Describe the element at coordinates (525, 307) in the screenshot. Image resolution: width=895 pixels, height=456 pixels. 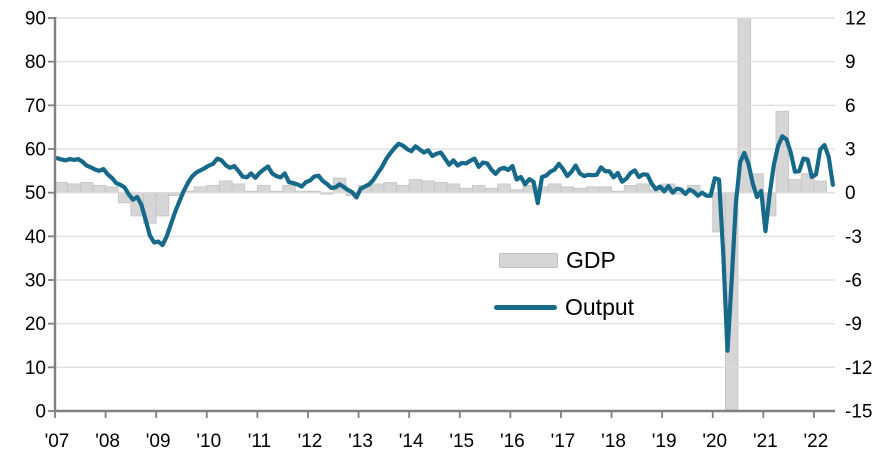
I see `output-legend-swatch-icon` at that location.